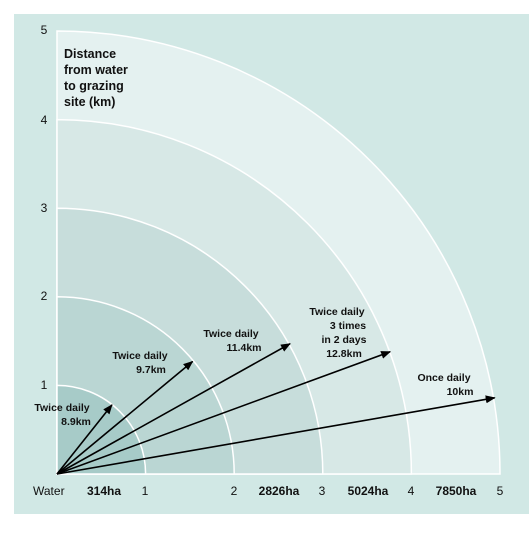 The height and width of the screenshot is (533, 529). What do you see at coordinates (62, 415) in the screenshot?
I see `trip-label-8.9km: Twice daily 8.9km` at bounding box center [62, 415].